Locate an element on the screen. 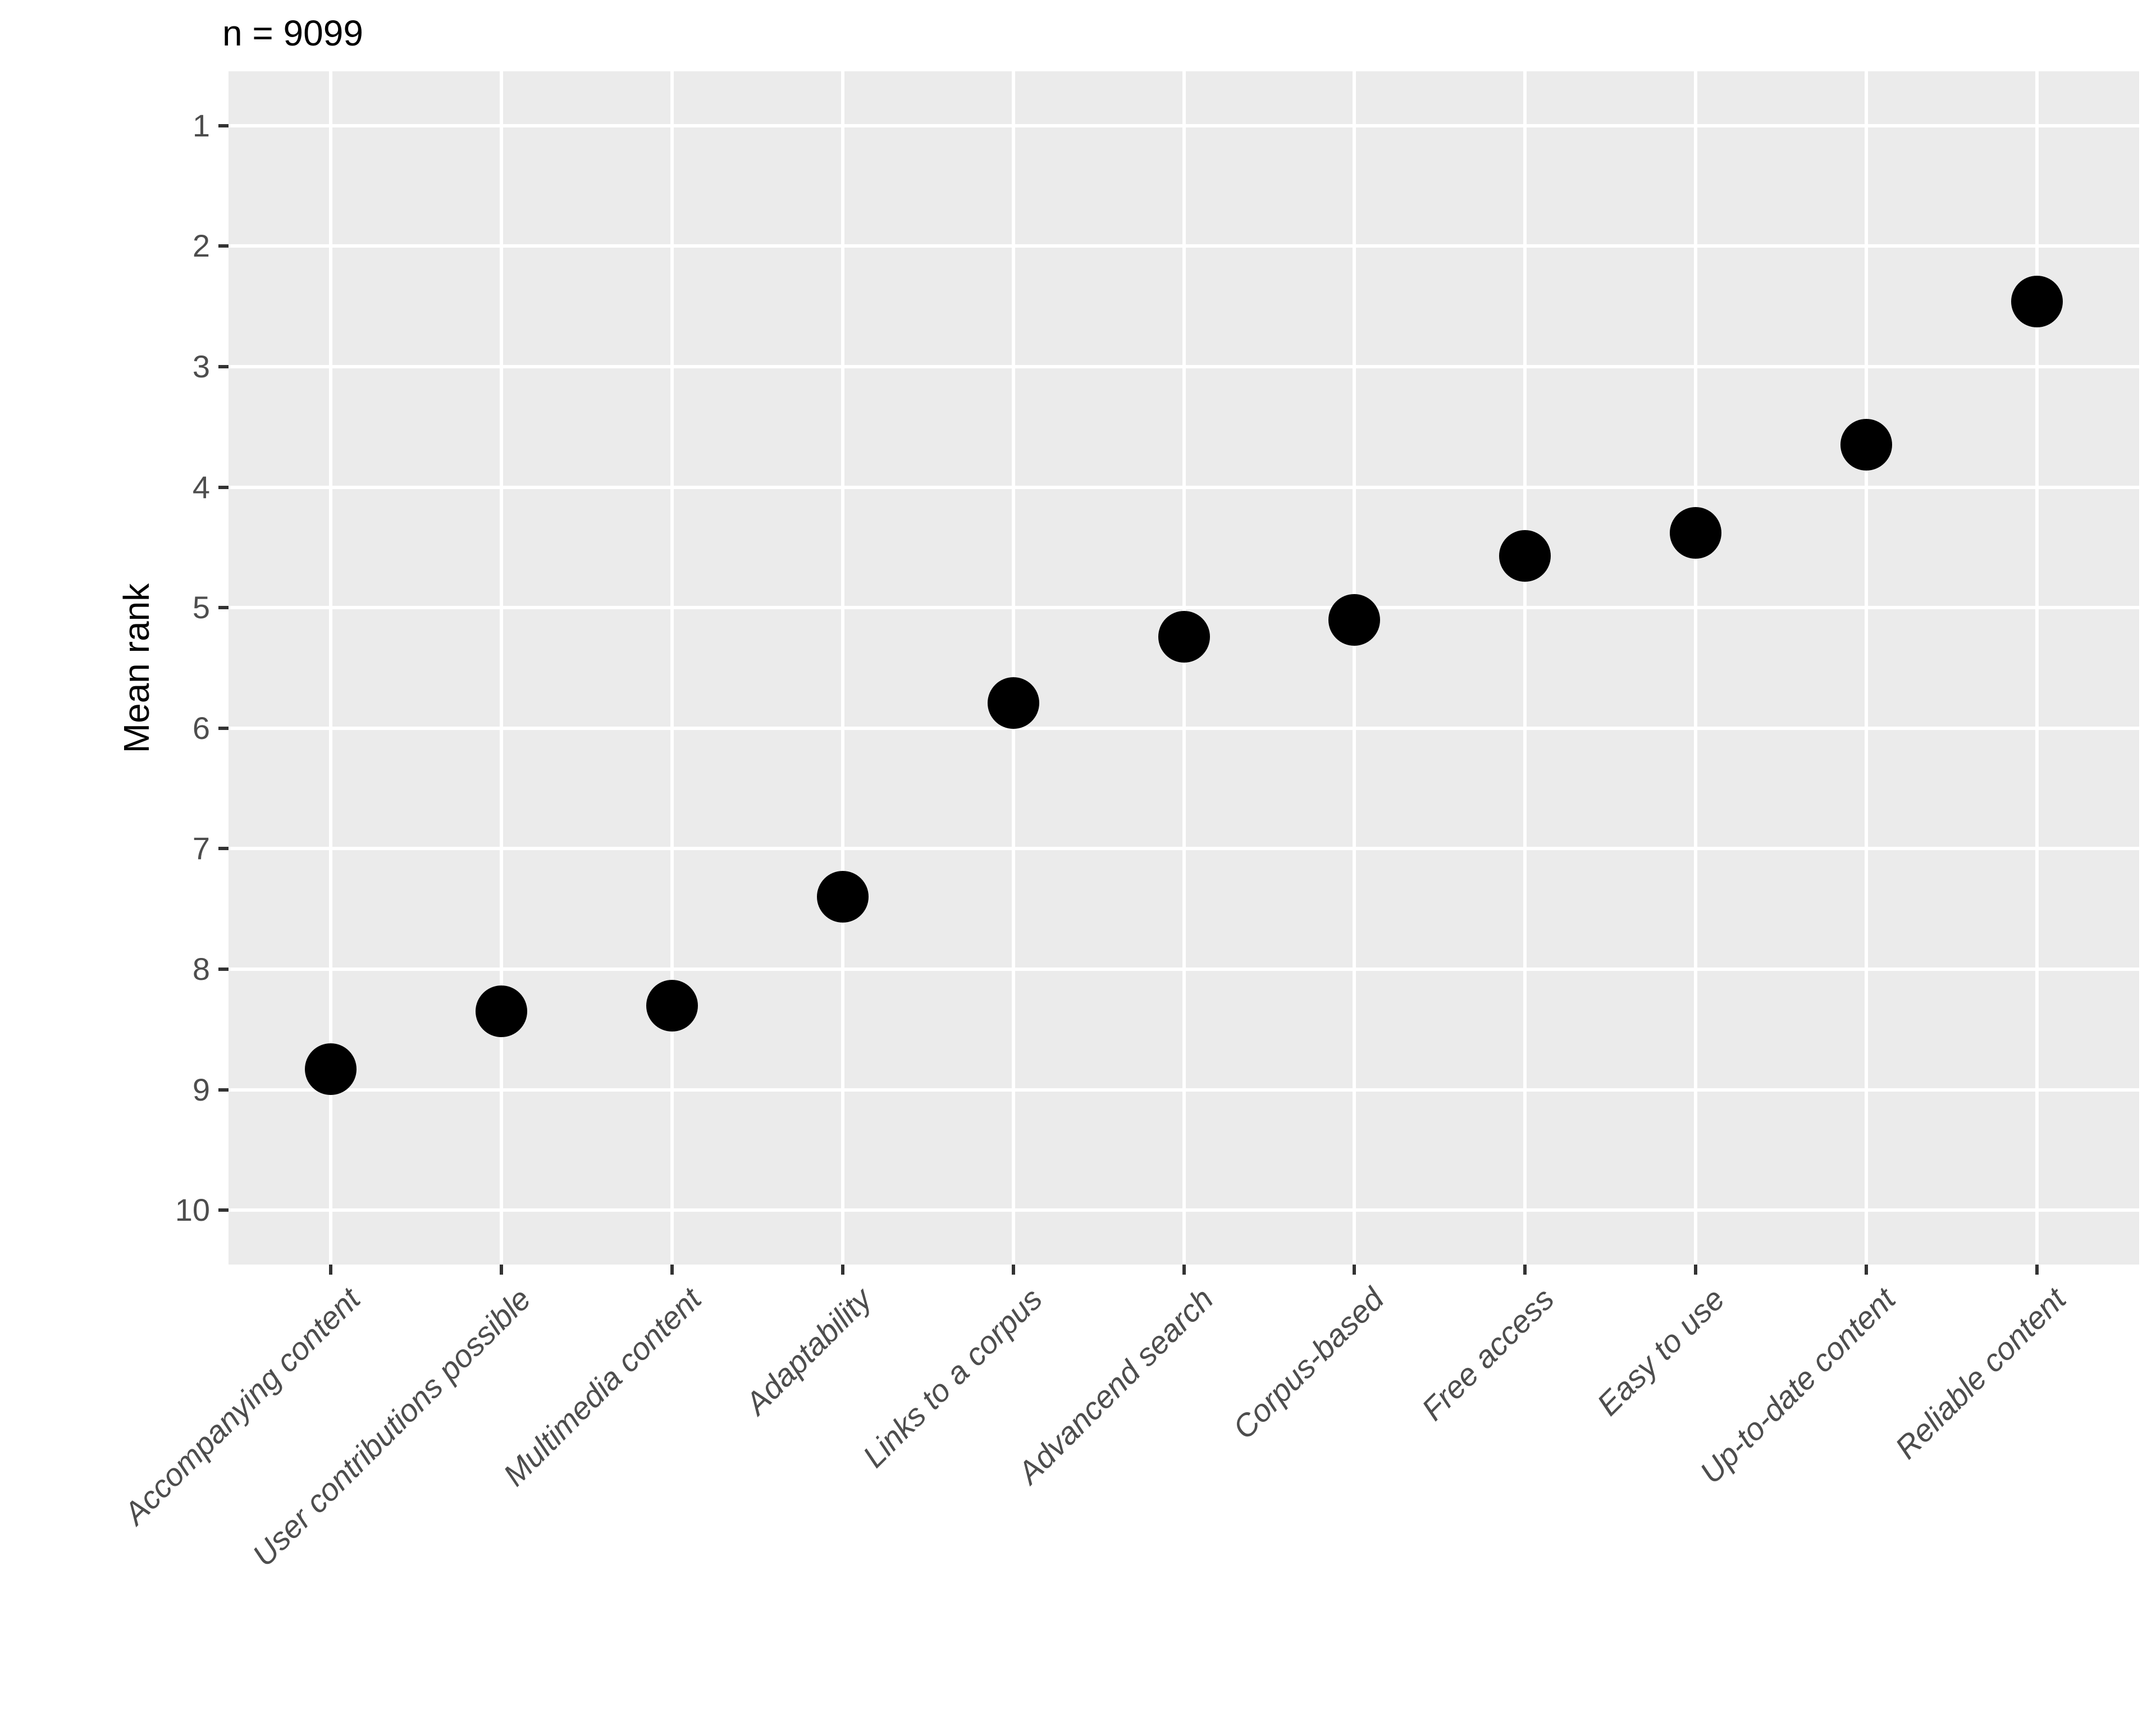 The height and width of the screenshot is (1725, 2156). y-axis-tick-label: 6 is located at coordinates (201, 728).